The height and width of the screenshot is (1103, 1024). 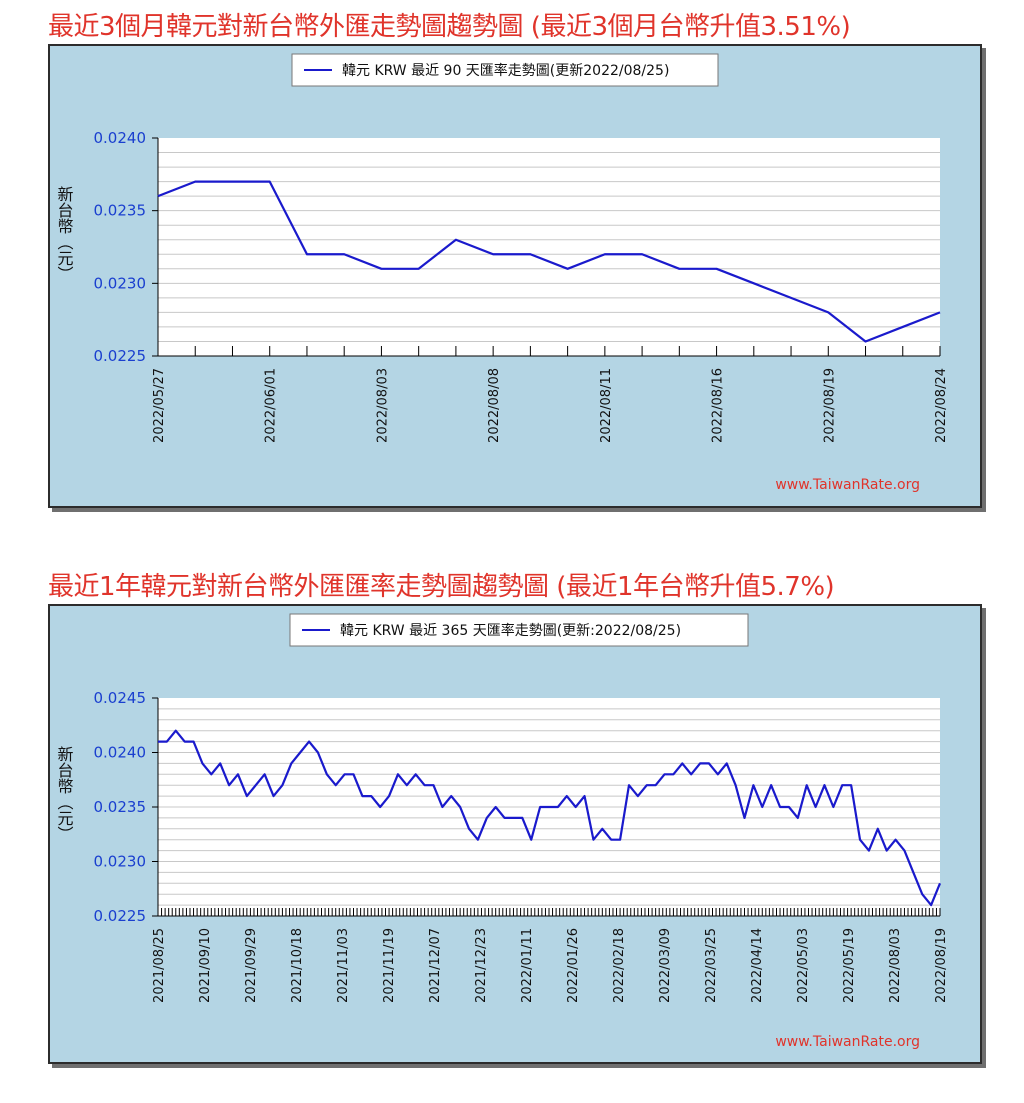 What do you see at coordinates (718, 405) in the screenshot?
I see `x-tick-label: 2022/08/16` at bounding box center [718, 405].